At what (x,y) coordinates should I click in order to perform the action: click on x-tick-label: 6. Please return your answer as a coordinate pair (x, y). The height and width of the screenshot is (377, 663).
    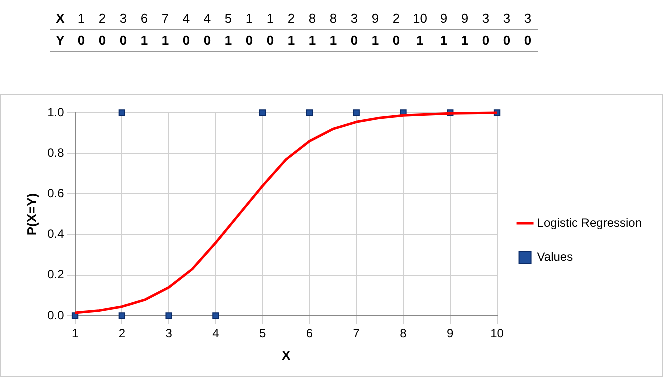
    Looking at the image, I should click on (310, 333).